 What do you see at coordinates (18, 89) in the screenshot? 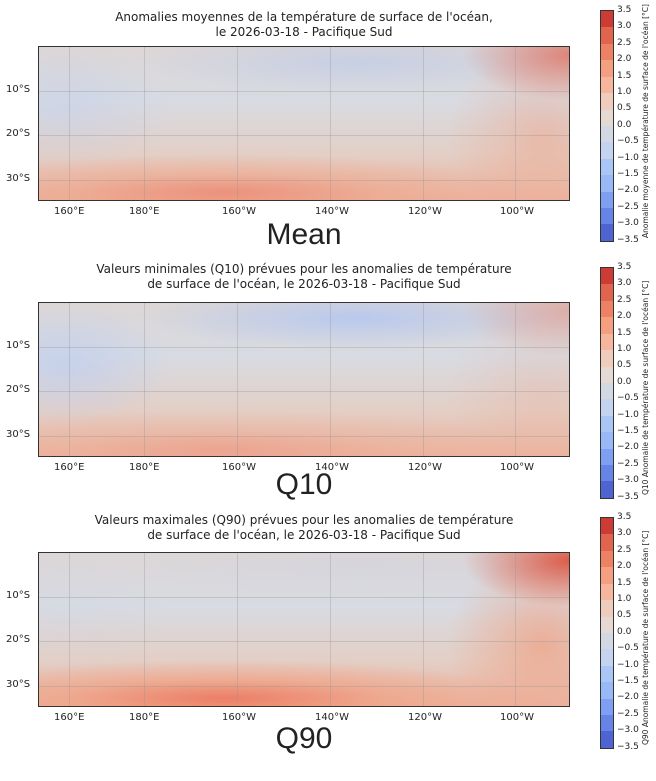
I see `lat-tick: 10°S` at bounding box center [18, 89].